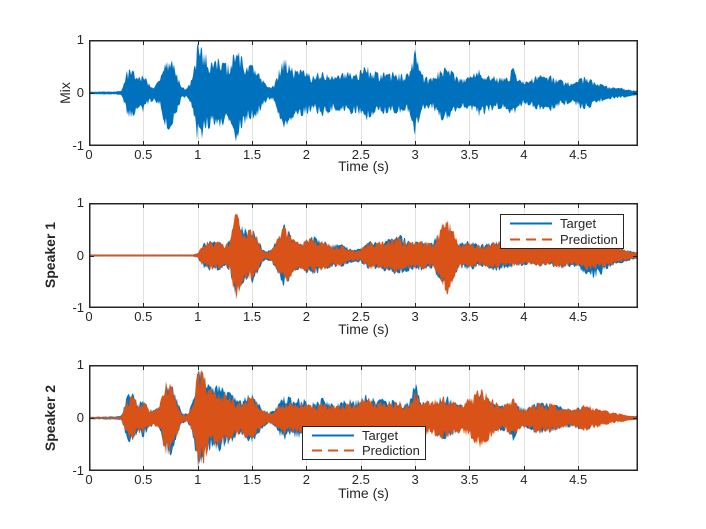 The image size is (706, 529). Describe the element at coordinates (50, 255) in the screenshot. I see `speaker1-ylabel: Speaker 1` at that location.